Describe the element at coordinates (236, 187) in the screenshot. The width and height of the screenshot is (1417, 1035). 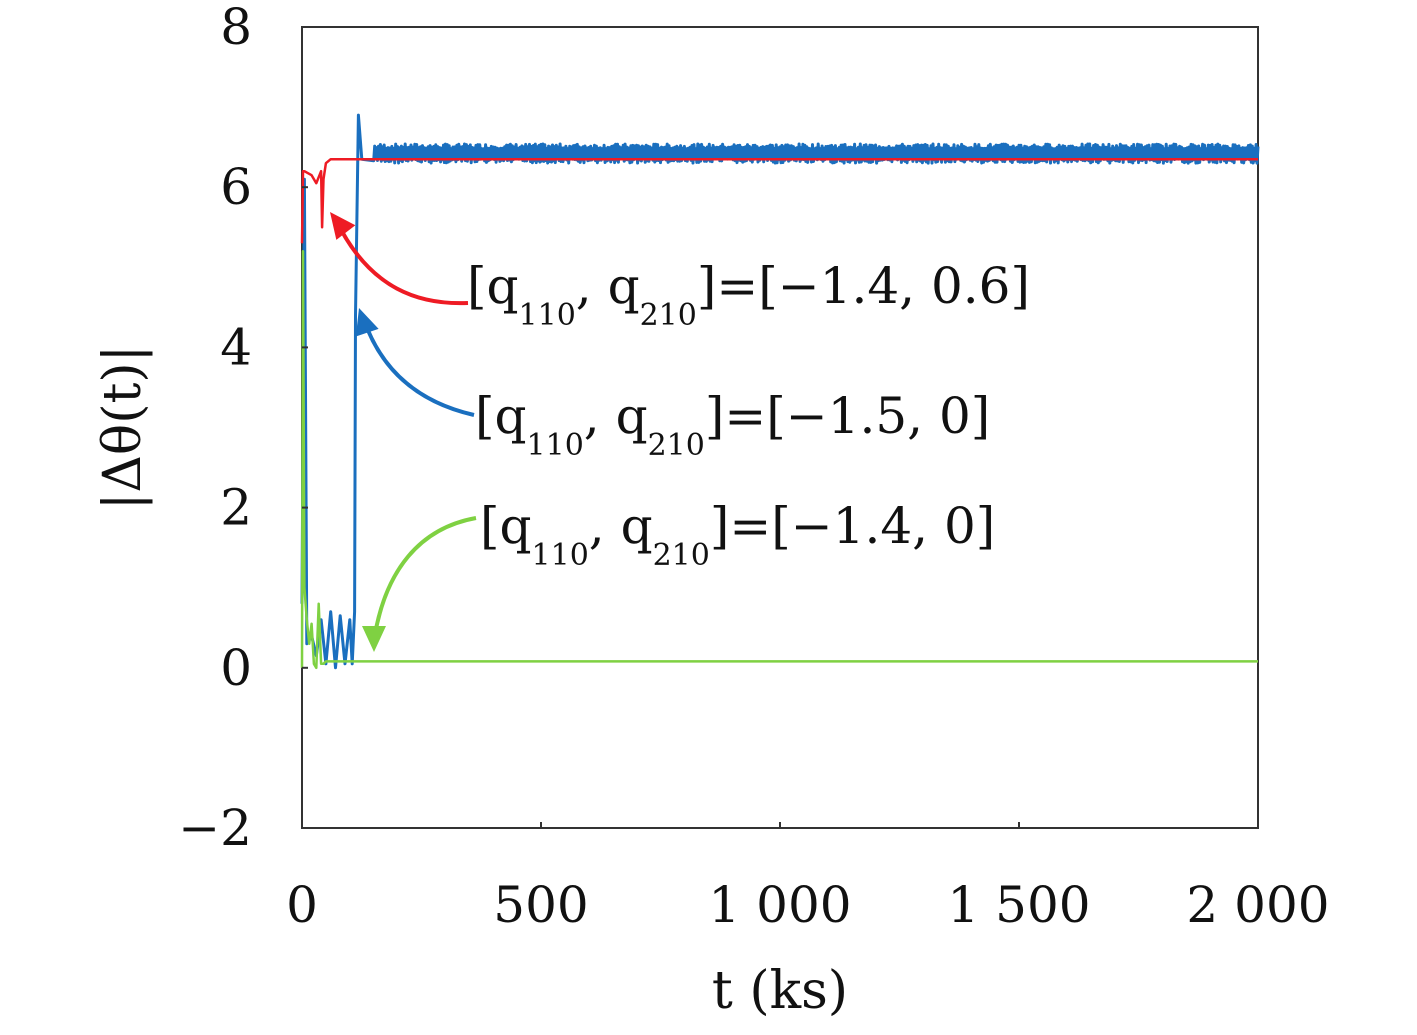
I see `y-tick-label: 6` at that location.